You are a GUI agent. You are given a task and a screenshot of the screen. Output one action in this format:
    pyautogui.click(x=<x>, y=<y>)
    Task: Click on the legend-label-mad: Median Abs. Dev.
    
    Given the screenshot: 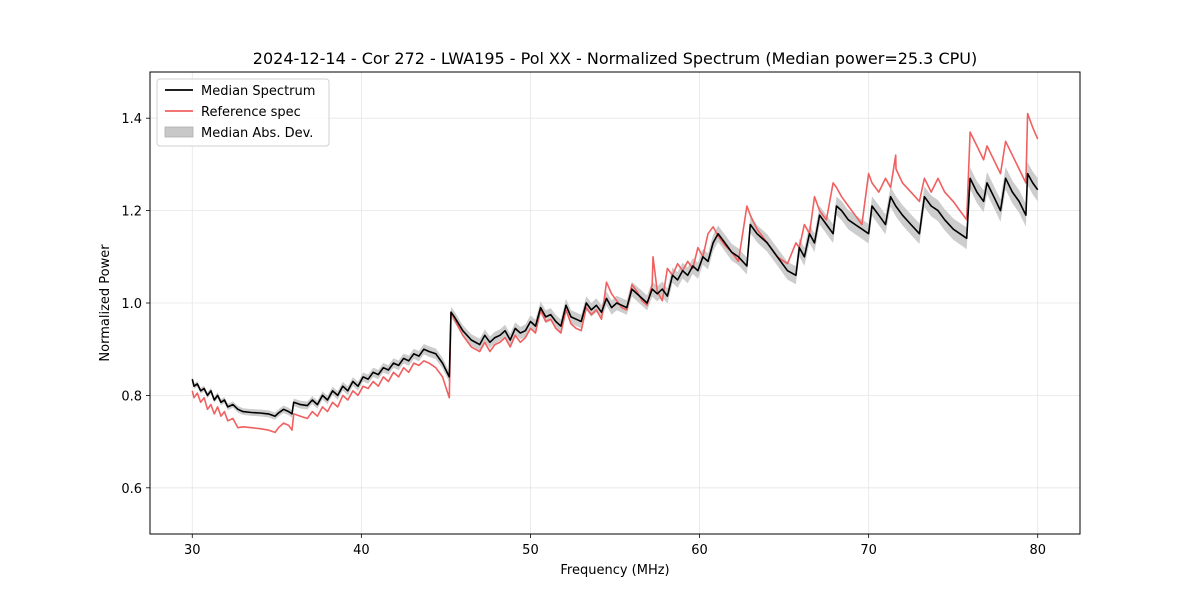 What is the action you would take?
    pyautogui.click(x=257, y=133)
    